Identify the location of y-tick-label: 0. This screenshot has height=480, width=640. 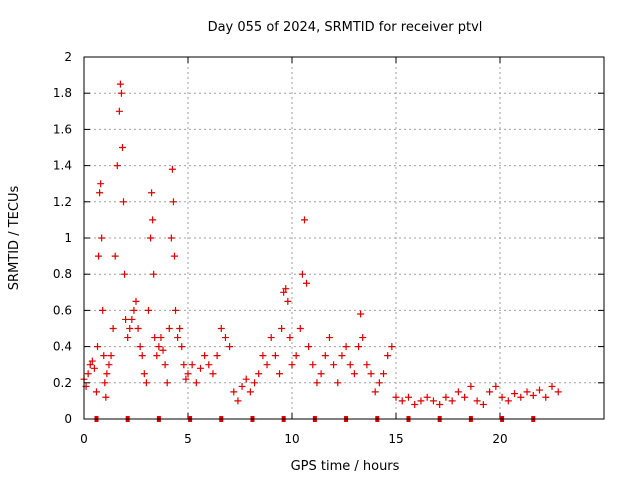
(68, 419).